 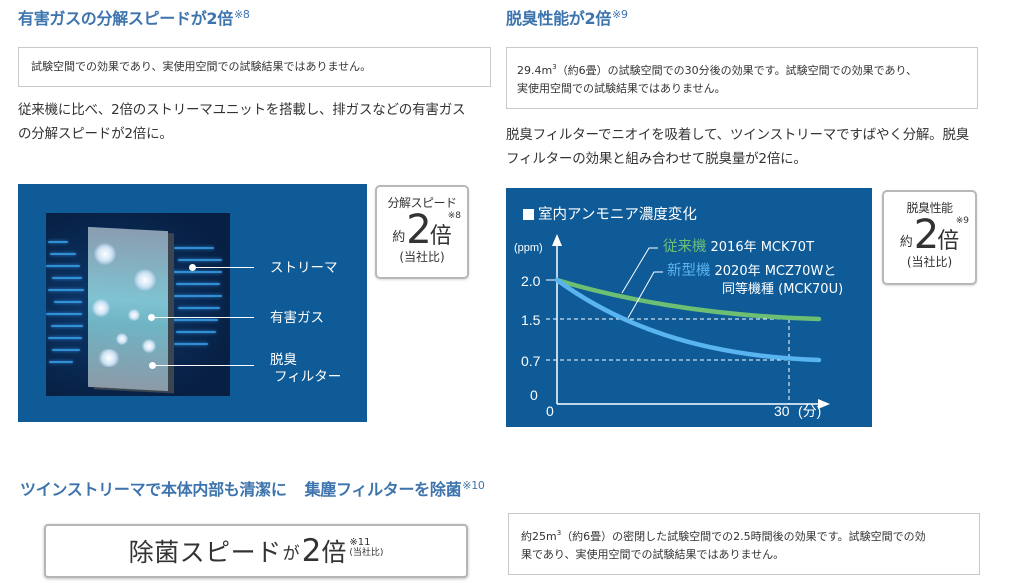 I want to click on section-title-text: ツインストリーマで本体内部も清潔に, so click(x=153, y=489).